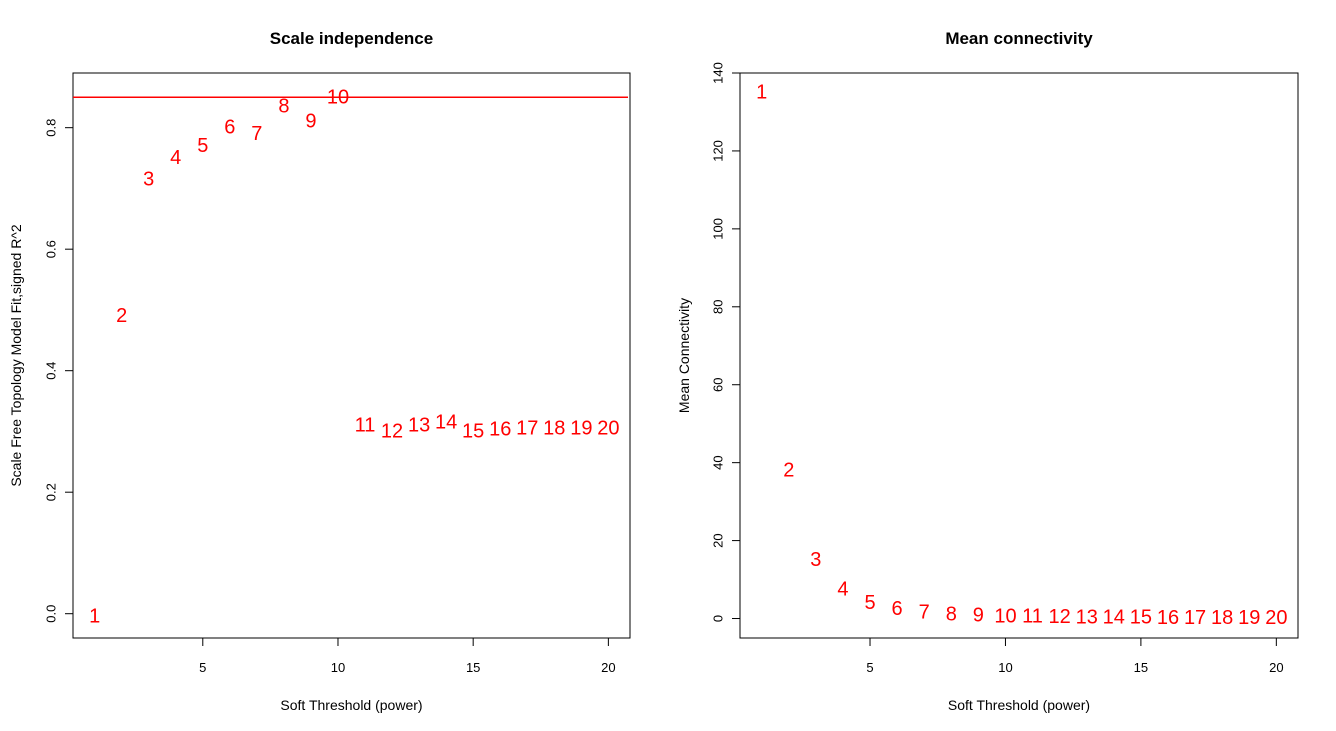  Describe the element at coordinates (351, 38) in the screenshot. I see `chart-title: Scale independence` at that location.